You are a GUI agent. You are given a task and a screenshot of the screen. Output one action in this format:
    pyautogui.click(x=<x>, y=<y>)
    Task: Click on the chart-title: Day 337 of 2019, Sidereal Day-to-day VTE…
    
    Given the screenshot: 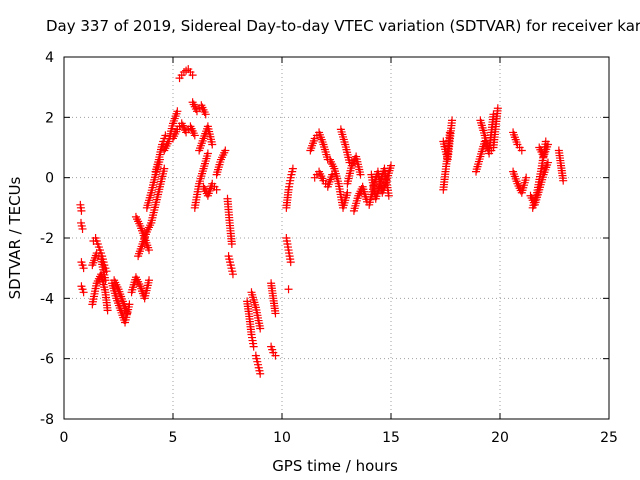 What is the action you would take?
    pyautogui.click(x=343, y=26)
    